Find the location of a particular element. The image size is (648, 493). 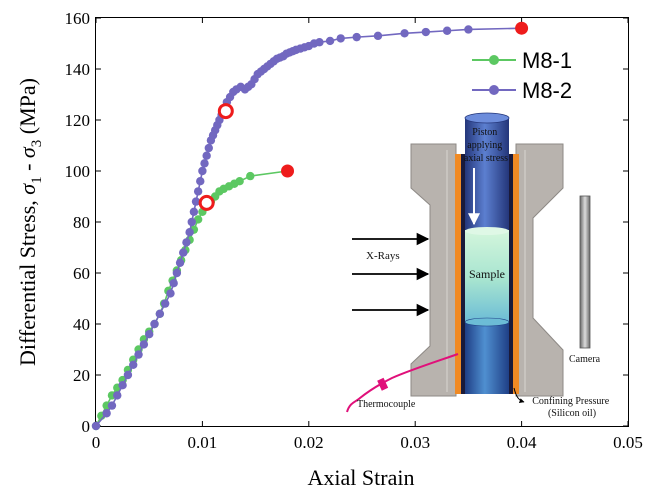

x-axis-title: Axial Strain is located at coordinates (361, 477).